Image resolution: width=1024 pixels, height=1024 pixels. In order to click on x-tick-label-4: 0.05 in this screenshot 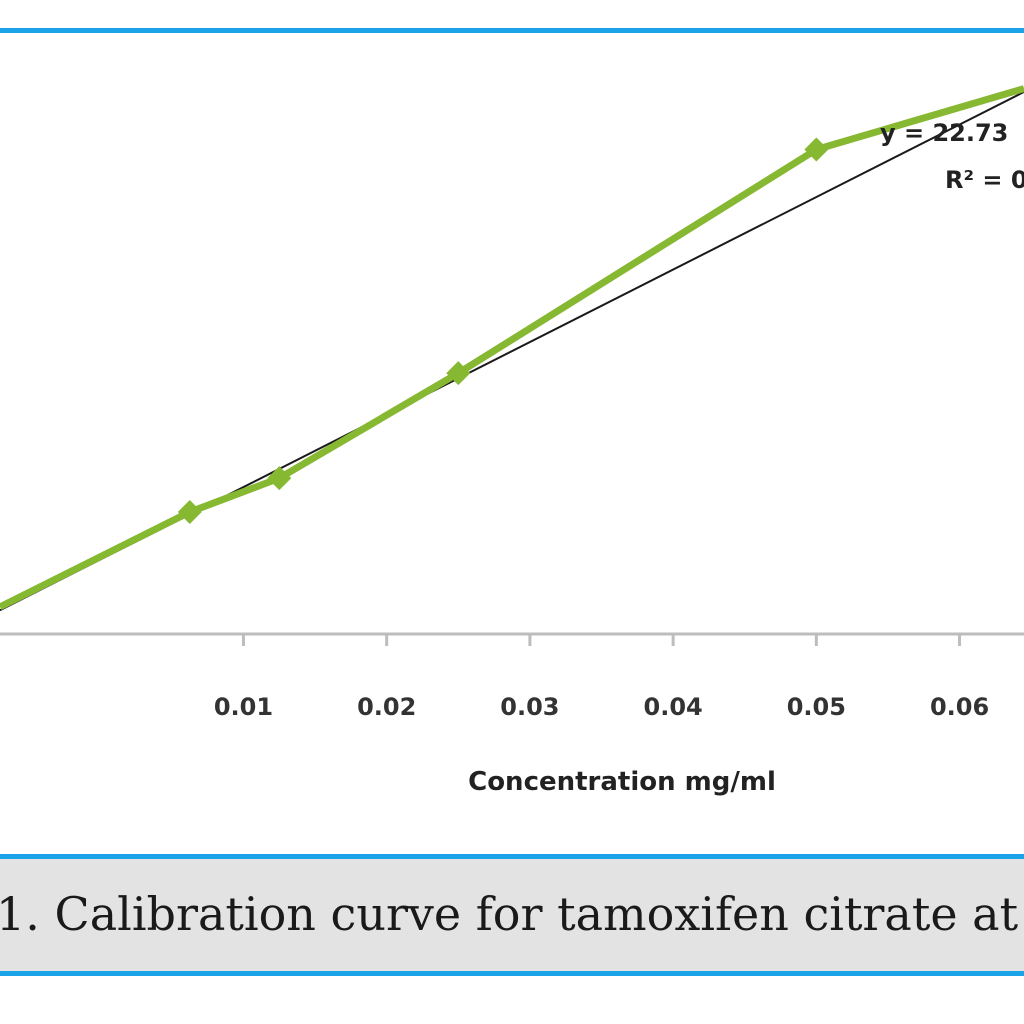, I will do `click(816, 707)`.